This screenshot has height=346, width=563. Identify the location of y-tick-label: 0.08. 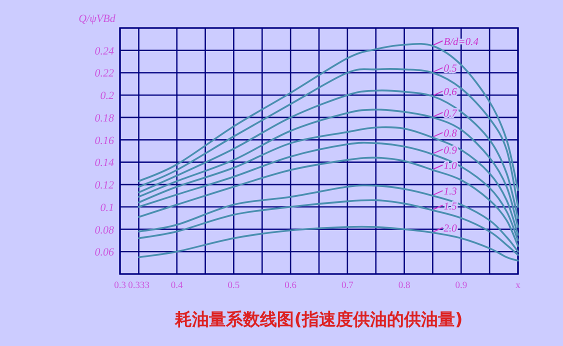
(104, 230).